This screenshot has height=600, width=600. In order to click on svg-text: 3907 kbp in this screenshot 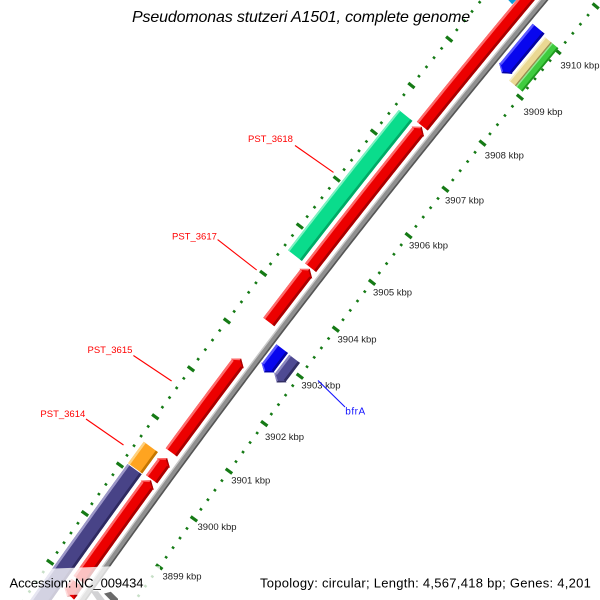, I will do `click(464, 201)`.